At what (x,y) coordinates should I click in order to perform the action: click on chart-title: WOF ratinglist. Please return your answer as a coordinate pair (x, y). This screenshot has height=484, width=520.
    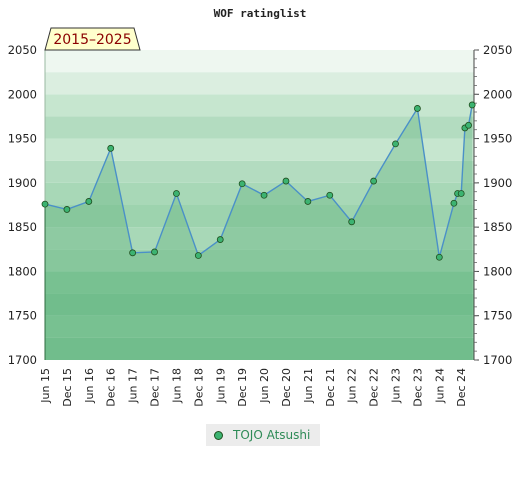
    Looking at the image, I should click on (260, 13).